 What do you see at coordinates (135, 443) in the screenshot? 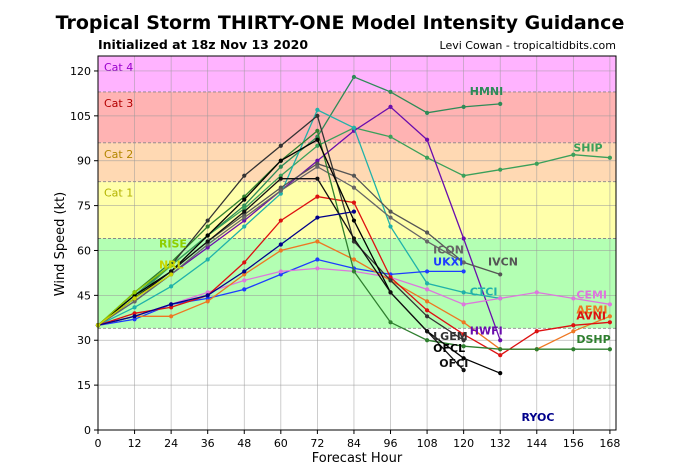
I see `x-tick-label: 12` at bounding box center [135, 443].